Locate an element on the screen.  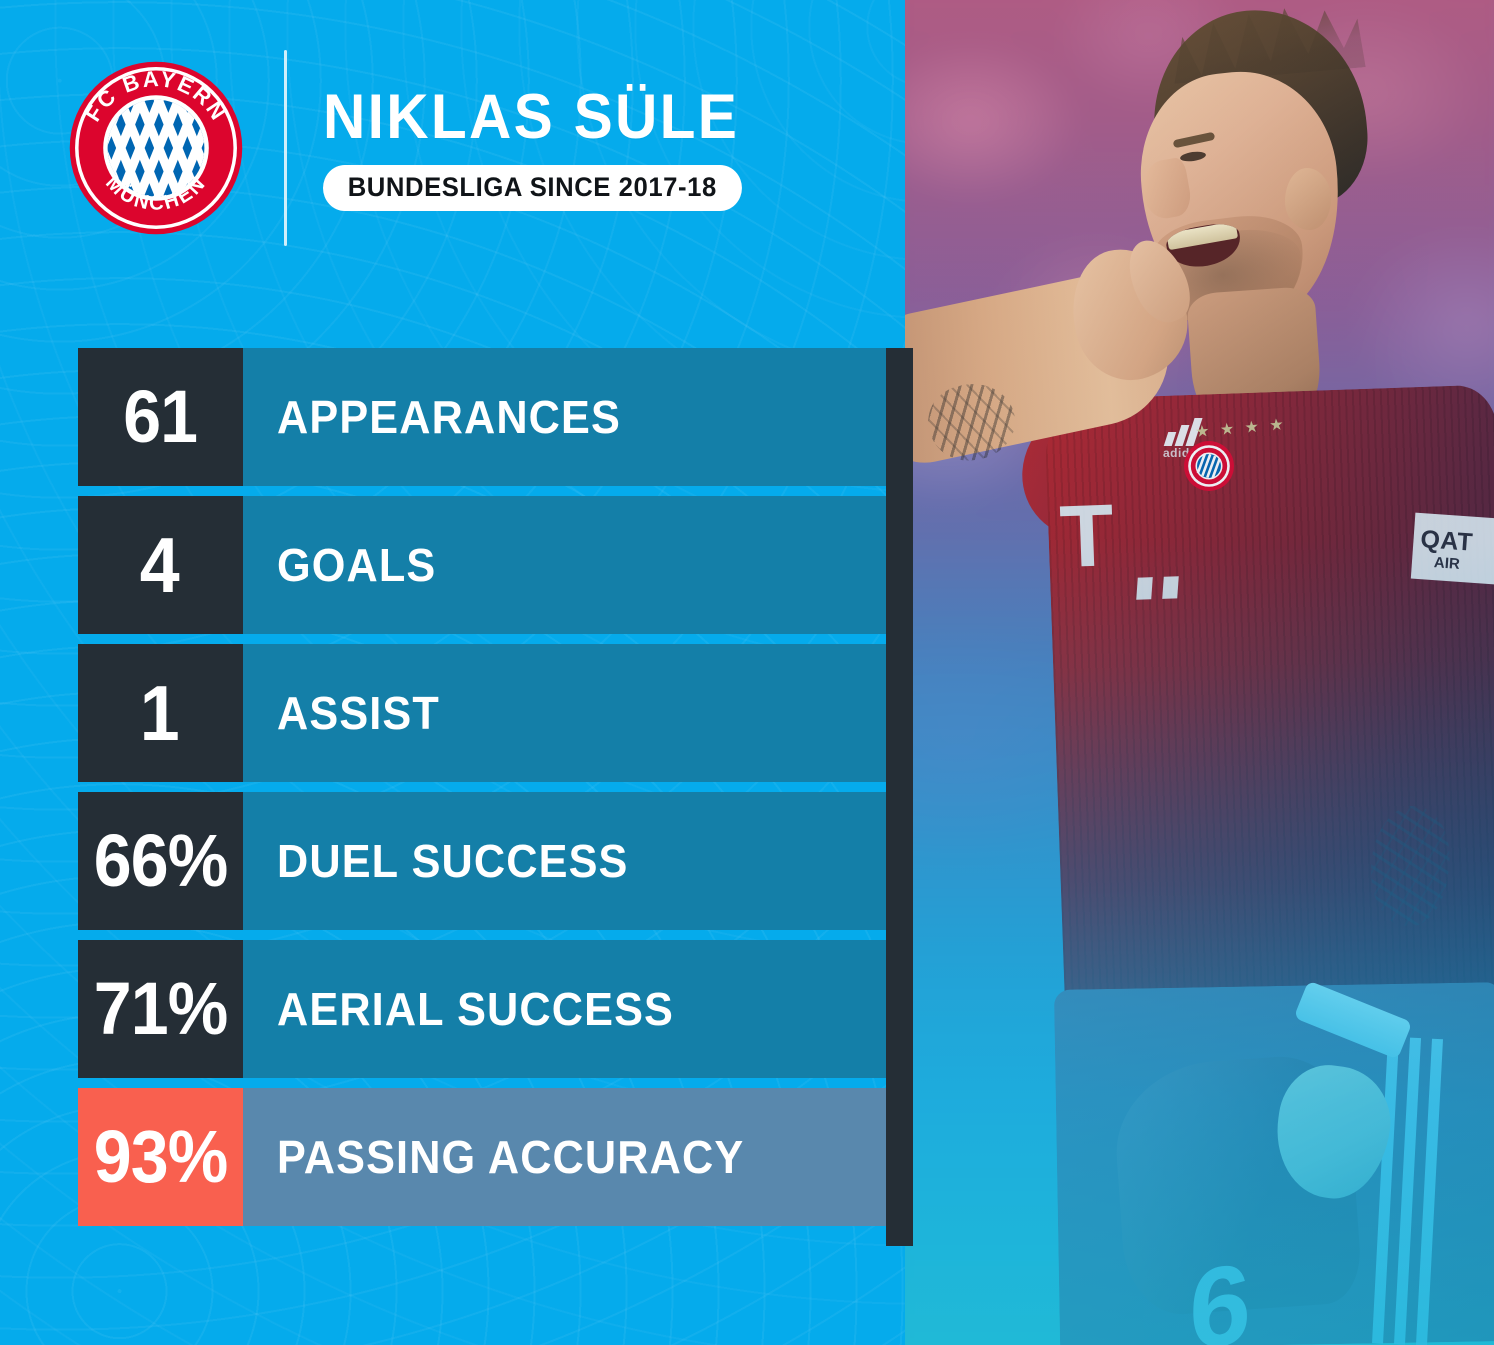
header-divider is located at coordinates (285, 148).